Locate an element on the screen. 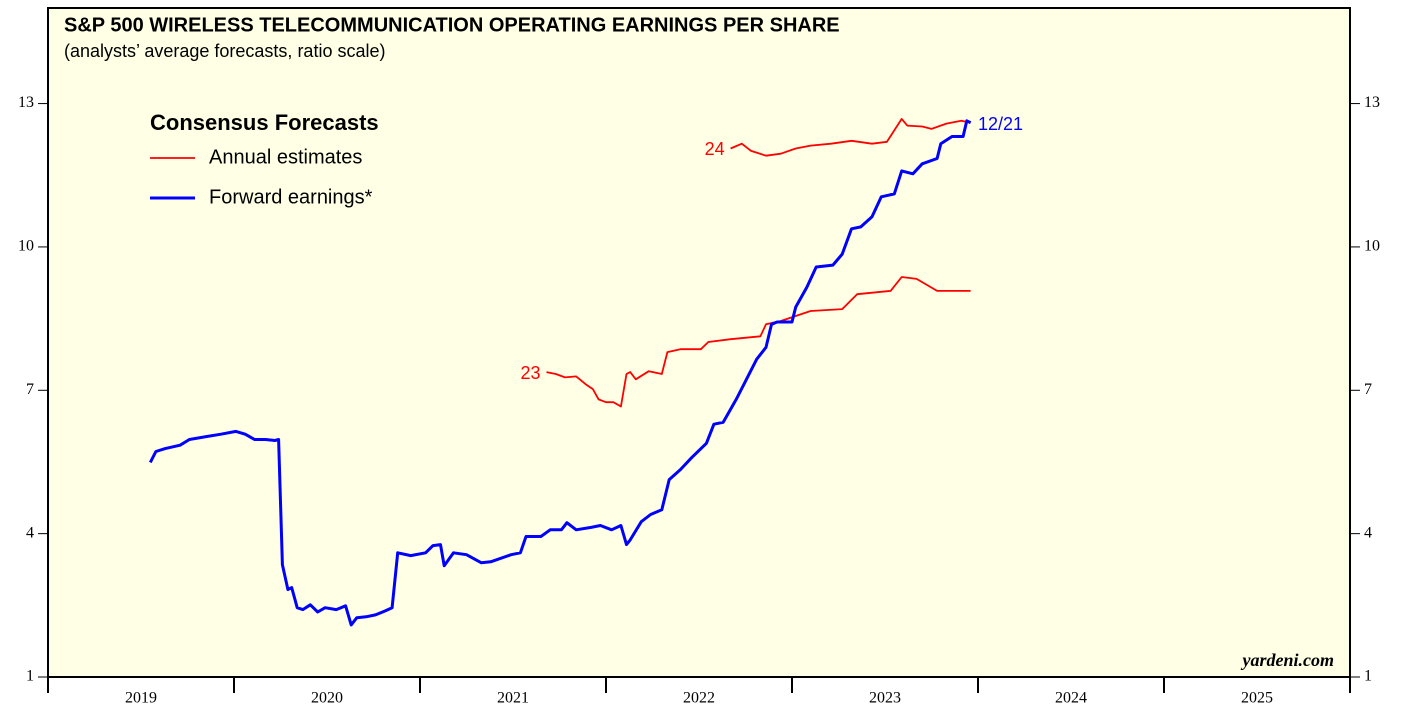 Image resolution: width=1405 pixels, height=712 pixels. y-tick-label: 13 is located at coordinates (26, 102).